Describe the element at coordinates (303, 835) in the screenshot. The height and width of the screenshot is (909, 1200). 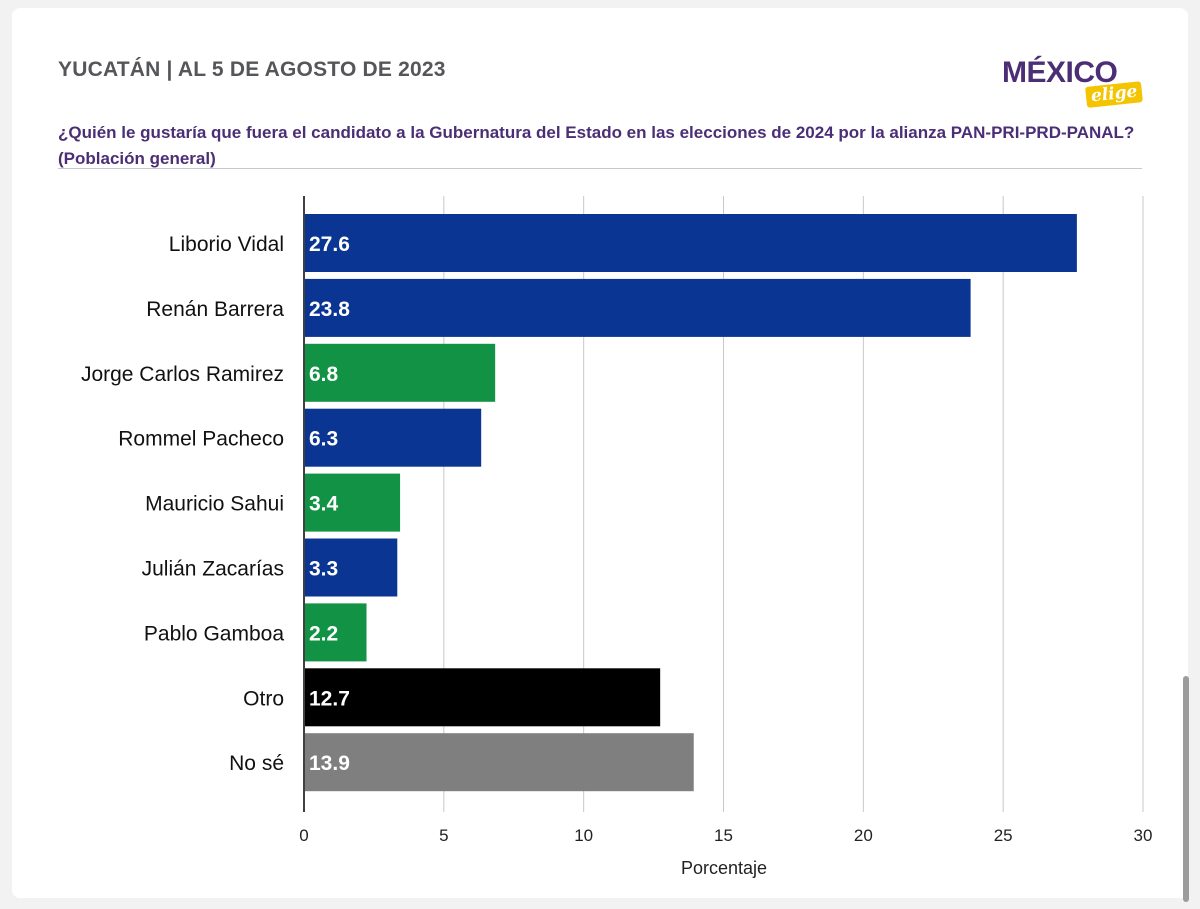
I see `x-tick-label: 0` at that location.